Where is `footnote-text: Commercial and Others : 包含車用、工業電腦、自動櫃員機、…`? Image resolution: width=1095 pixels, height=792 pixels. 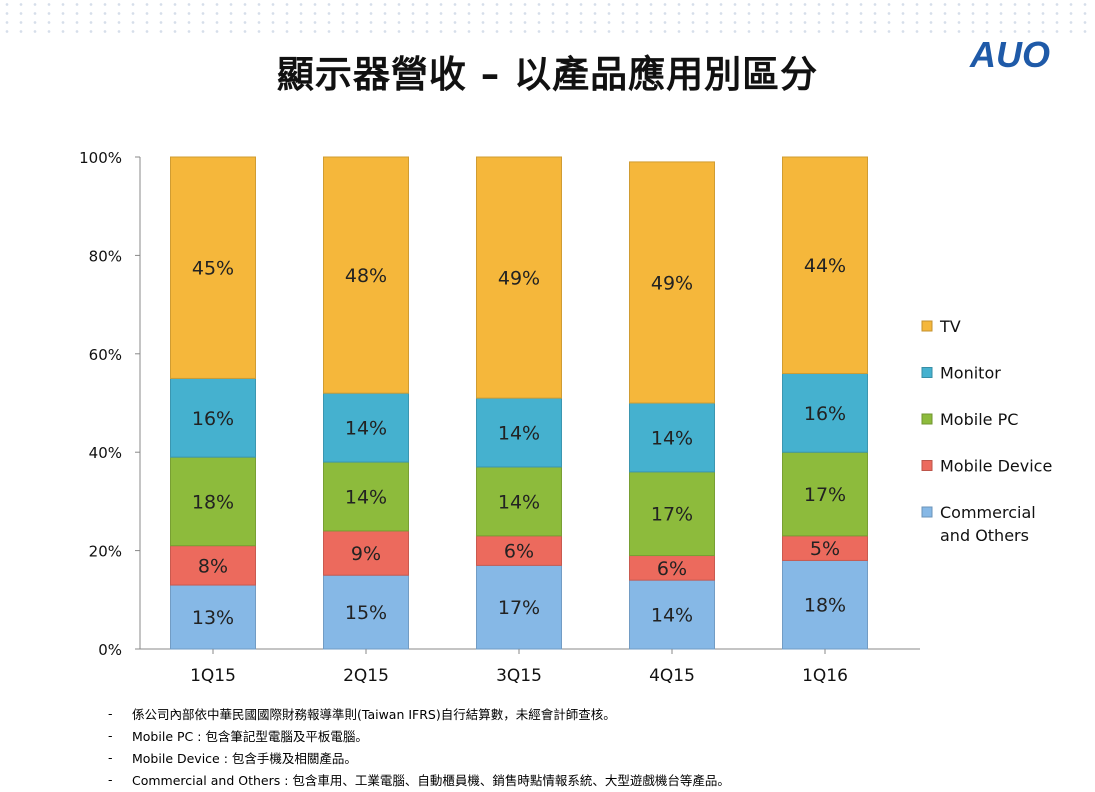 footnote-text: Commercial and Others : 包含車用、工業電腦、自動櫃員機、… is located at coordinates (431, 780).